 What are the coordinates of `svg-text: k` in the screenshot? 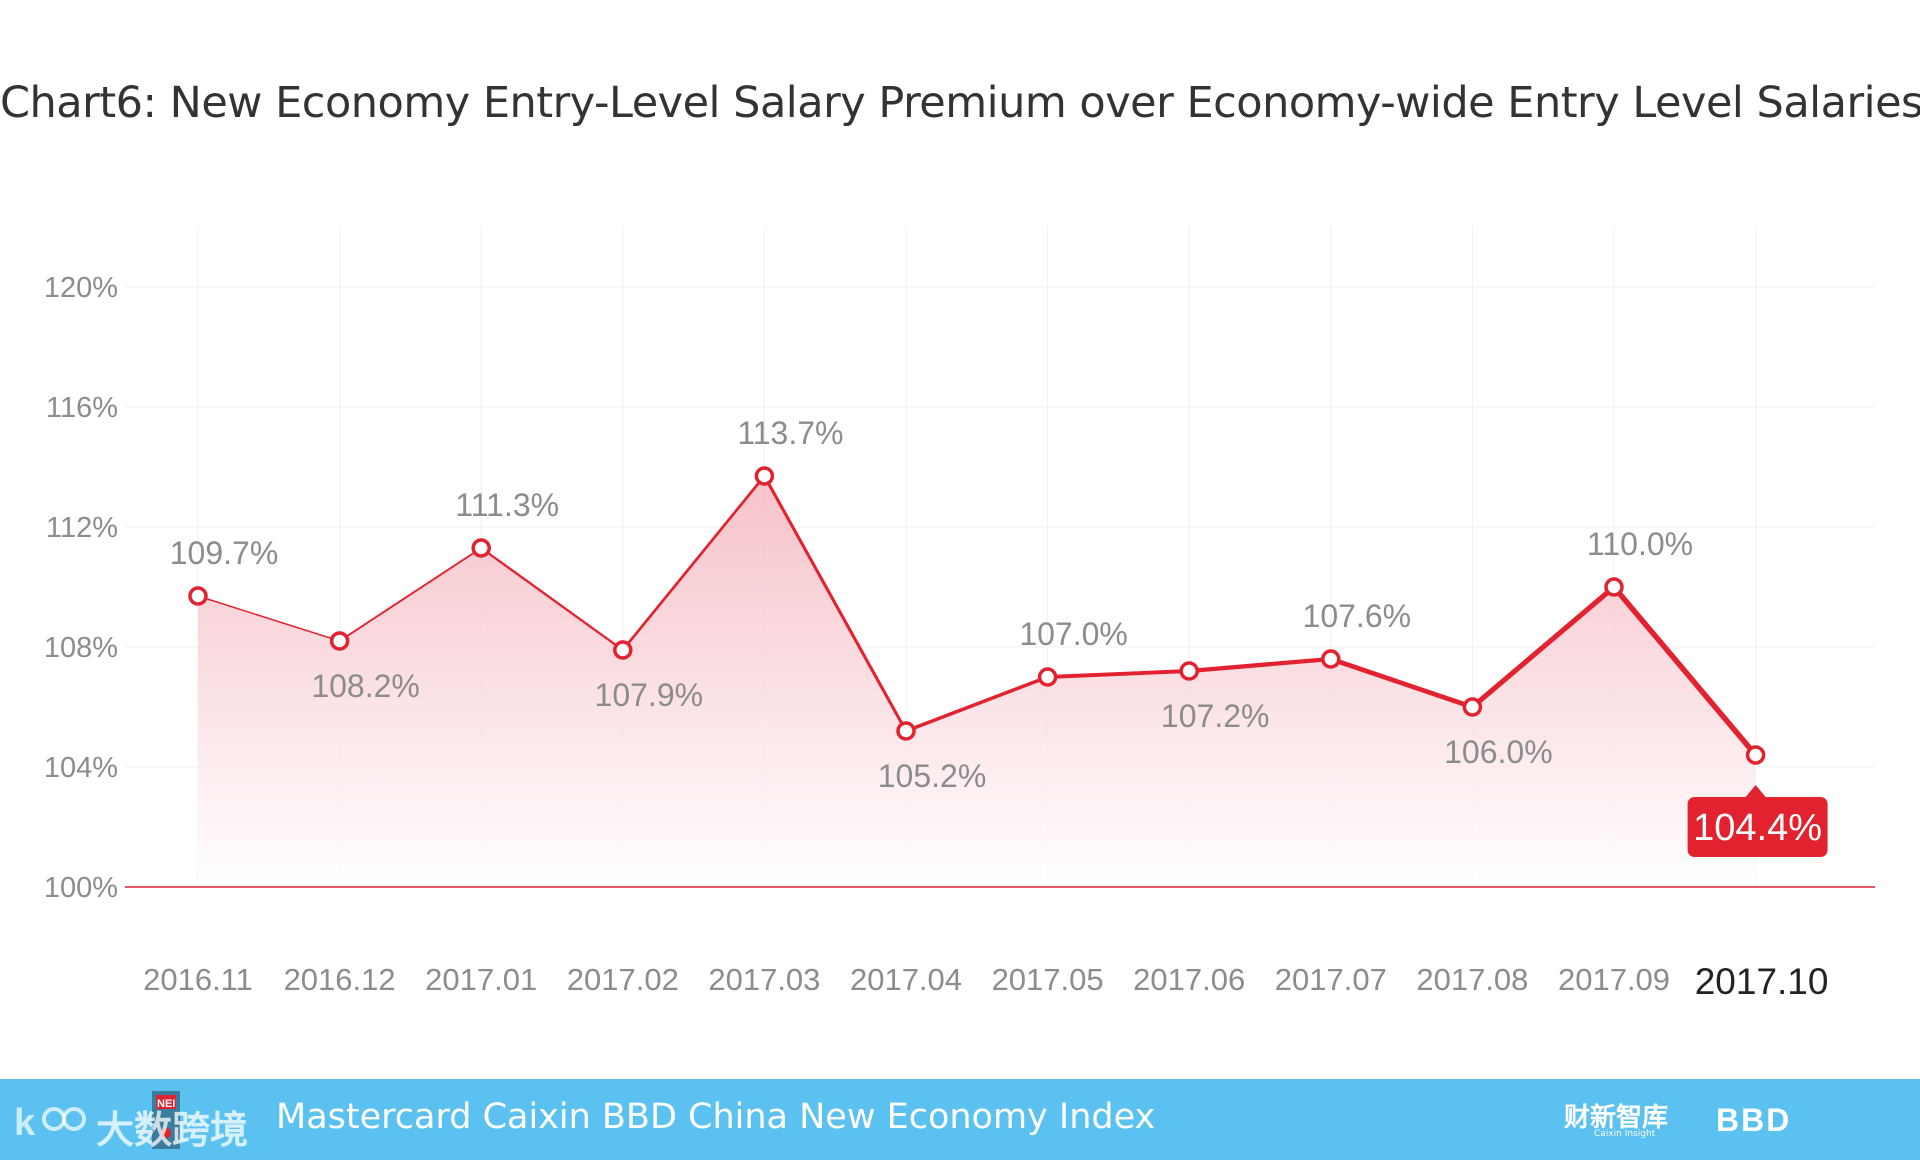 It's located at (25, 1123).